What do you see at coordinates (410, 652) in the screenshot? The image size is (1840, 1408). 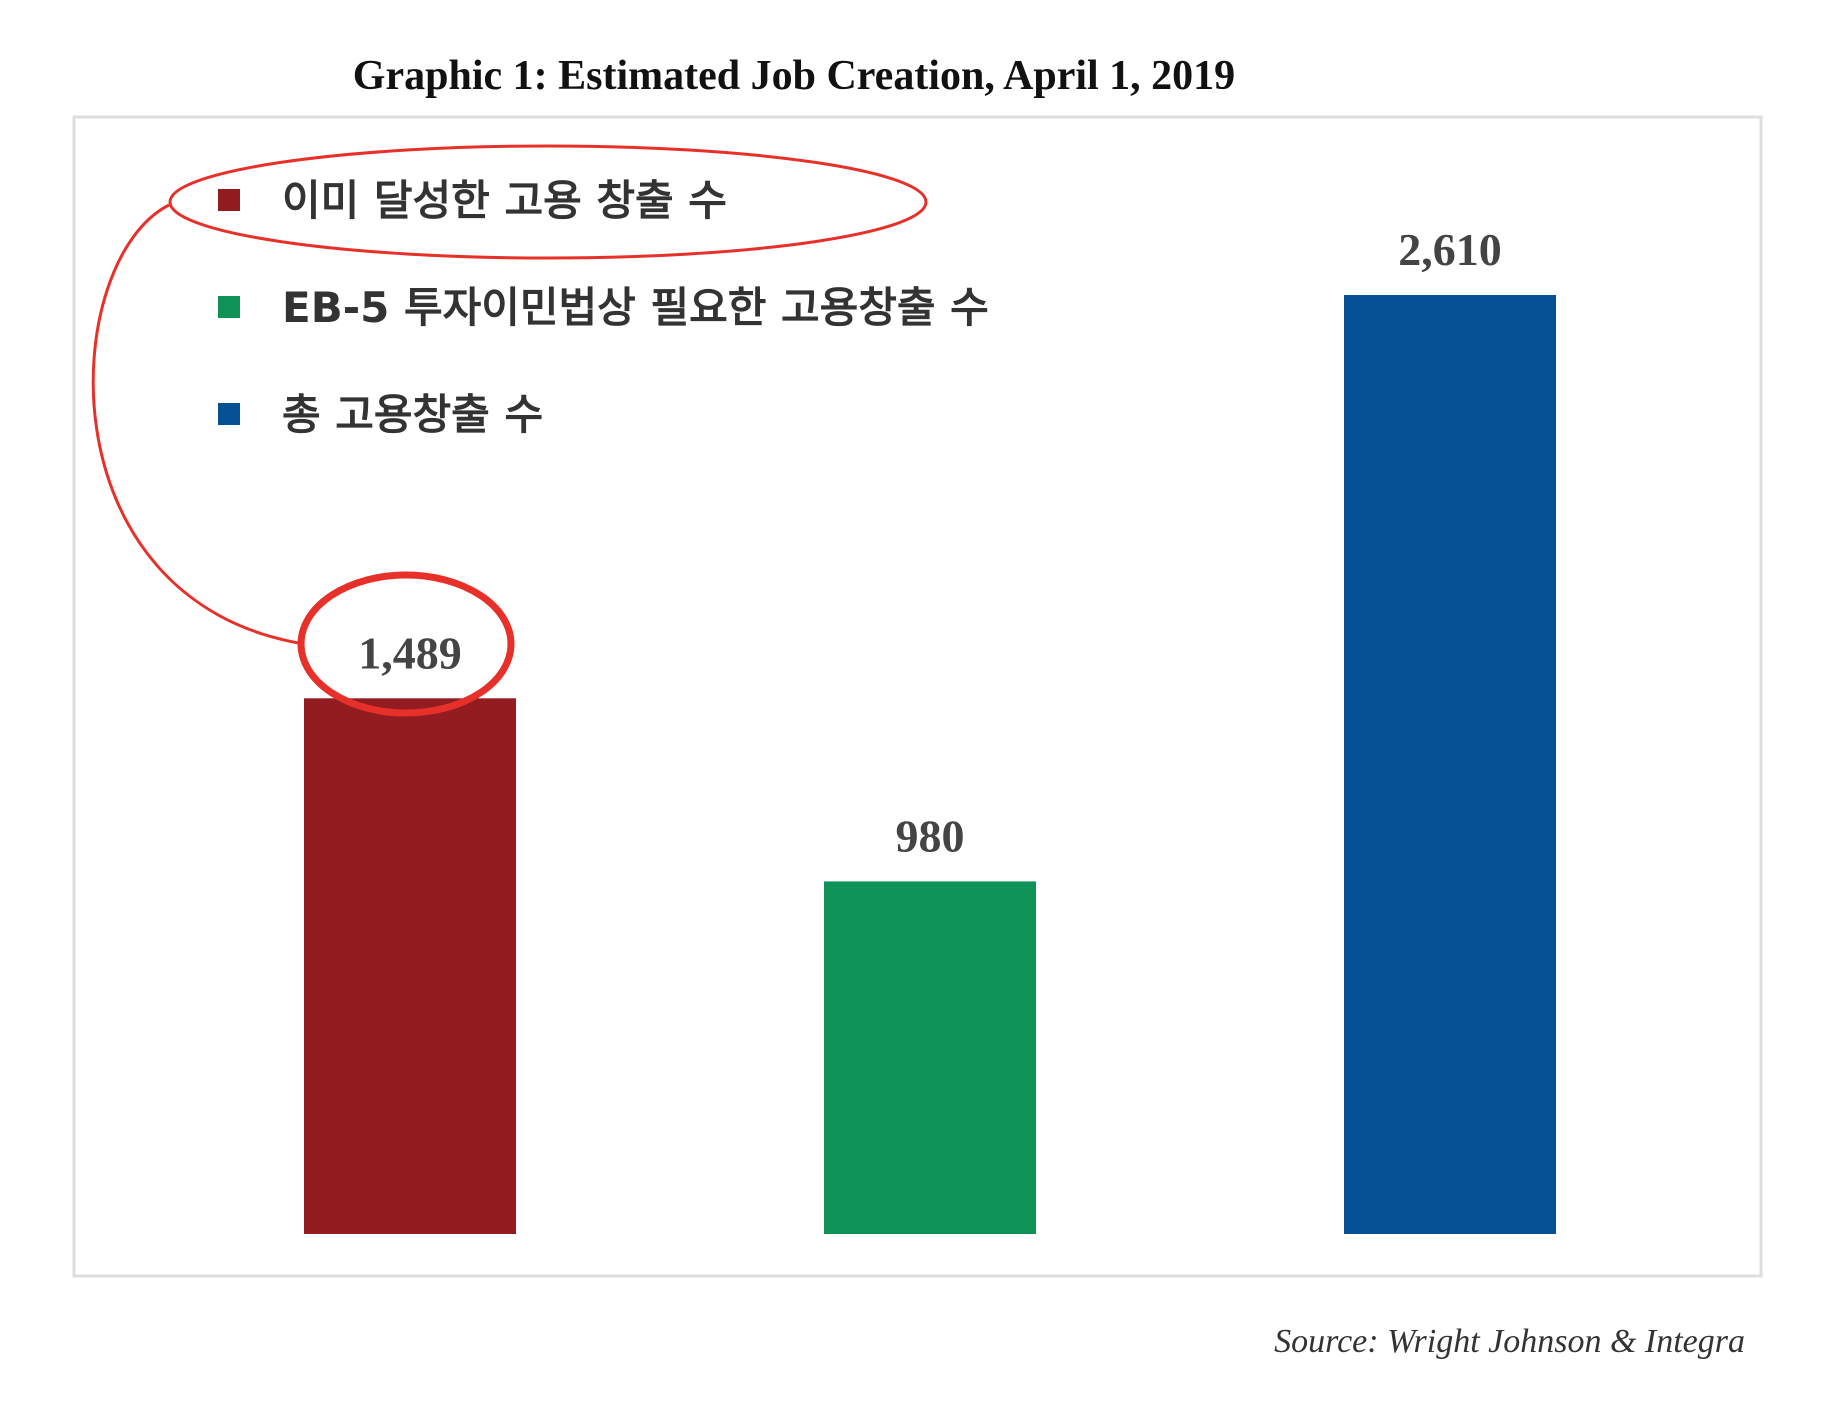 I see `value-label: 1,489` at bounding box center [410, 652].